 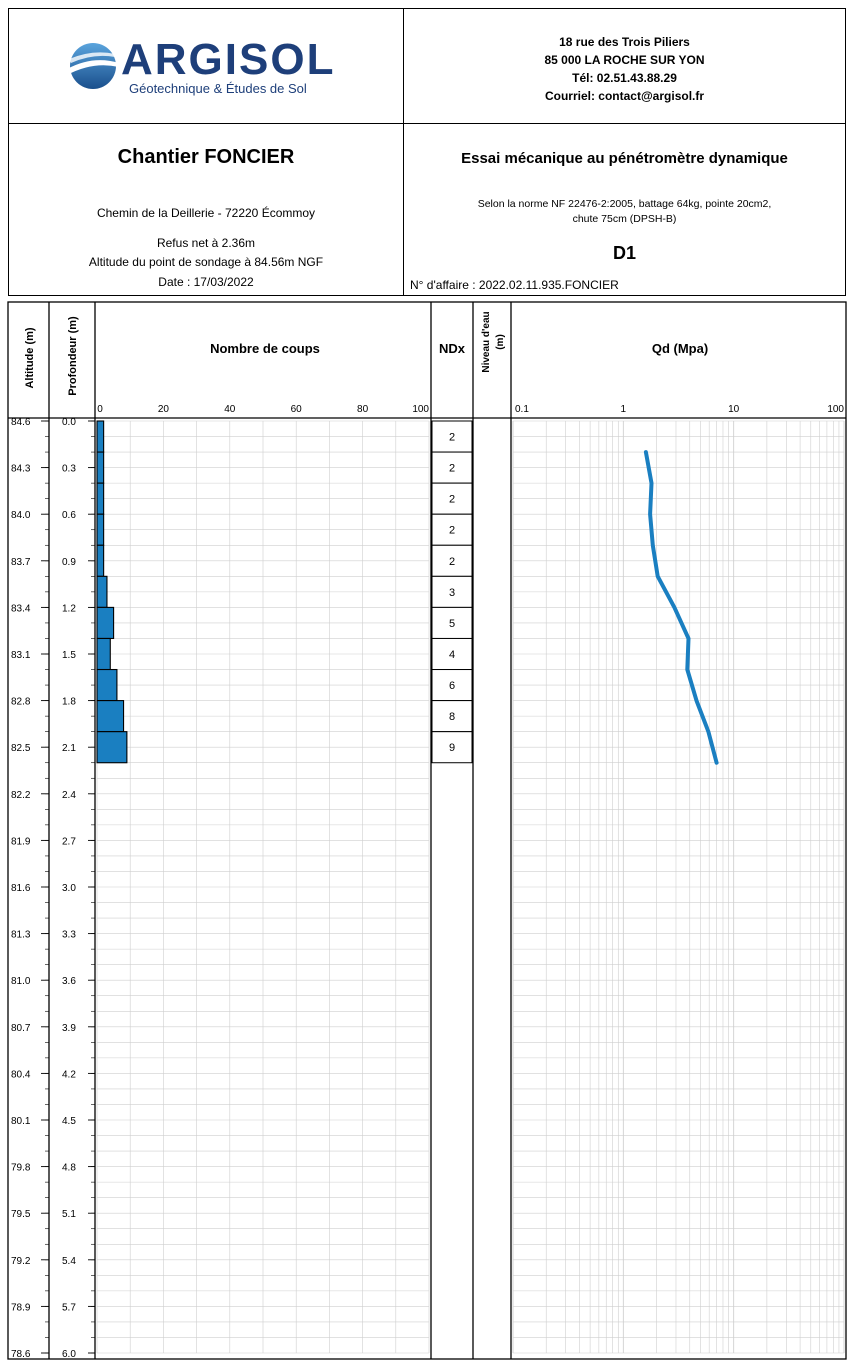 I want to click on qd-x-tick-label: 10, so click(x=734, y=409).